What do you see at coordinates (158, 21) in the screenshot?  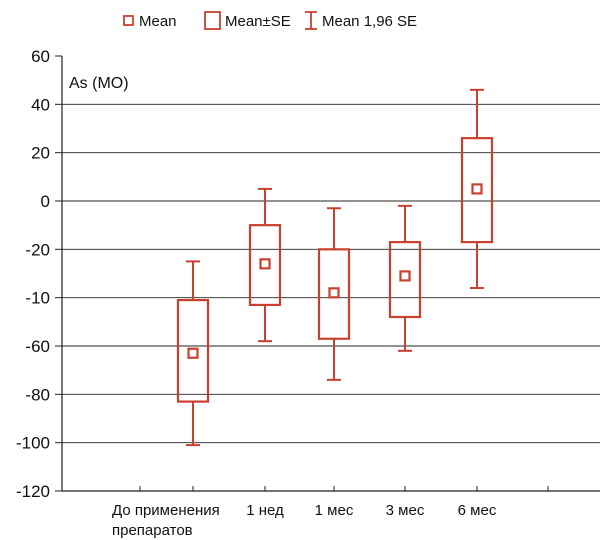 I see `legend-label: Mean` at bounding box center [158, 21].